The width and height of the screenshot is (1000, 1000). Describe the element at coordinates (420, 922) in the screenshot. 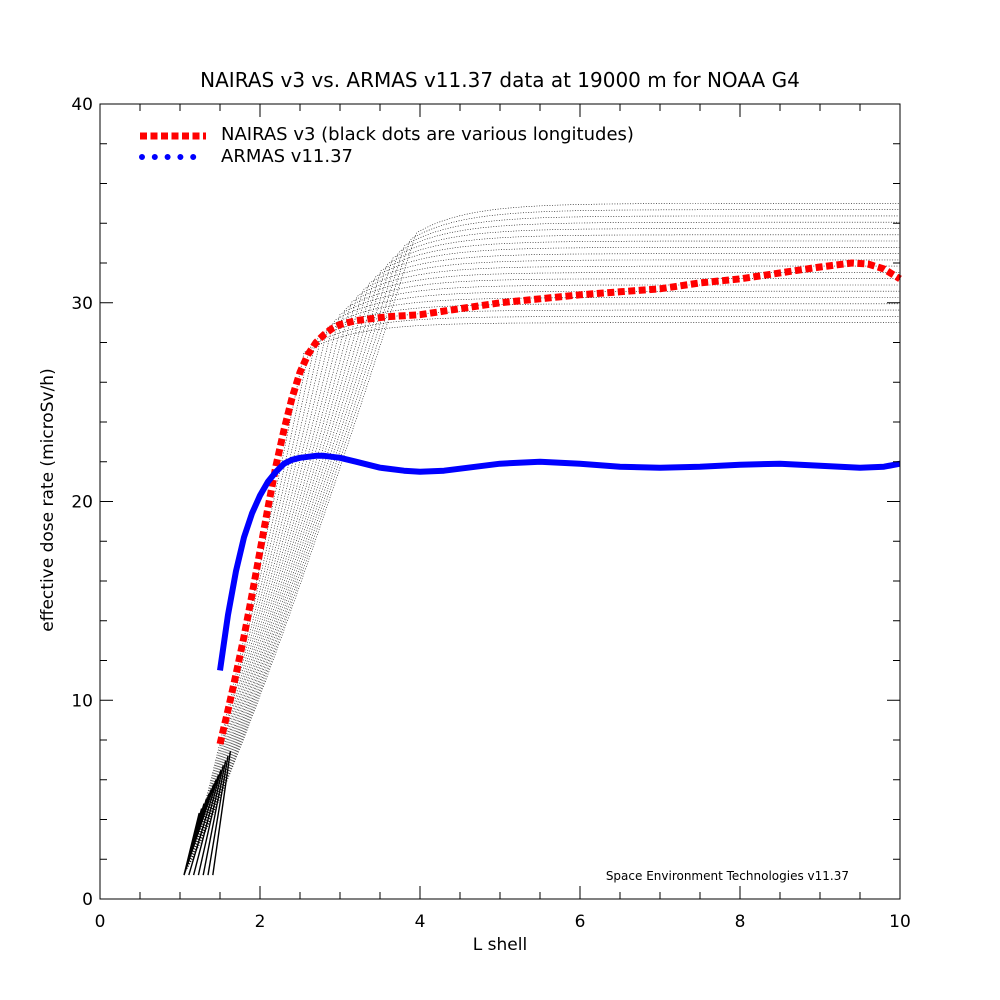

I see `x-tick-label: 4` at that location.